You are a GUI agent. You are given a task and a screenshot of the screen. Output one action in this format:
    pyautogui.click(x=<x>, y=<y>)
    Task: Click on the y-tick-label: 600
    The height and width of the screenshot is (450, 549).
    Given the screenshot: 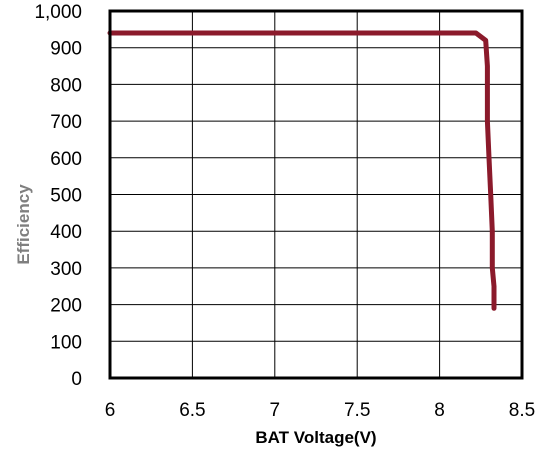 What is the action you would take?
    pyautogui.click(x=66, y=159)
    